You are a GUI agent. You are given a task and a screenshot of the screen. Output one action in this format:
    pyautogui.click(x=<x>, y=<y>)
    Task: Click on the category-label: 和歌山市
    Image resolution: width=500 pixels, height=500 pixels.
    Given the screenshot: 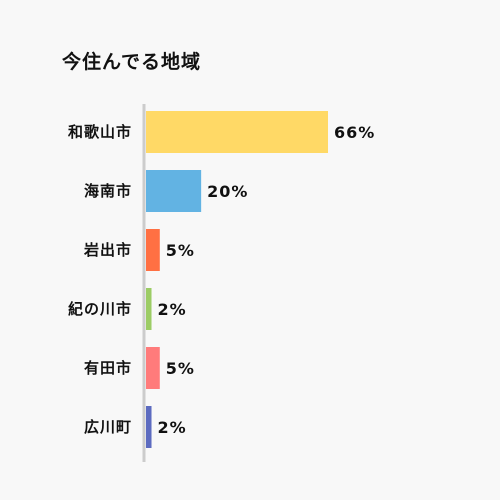 What is the action you would take?
    pyautogui.click(x=100, y=132)
    